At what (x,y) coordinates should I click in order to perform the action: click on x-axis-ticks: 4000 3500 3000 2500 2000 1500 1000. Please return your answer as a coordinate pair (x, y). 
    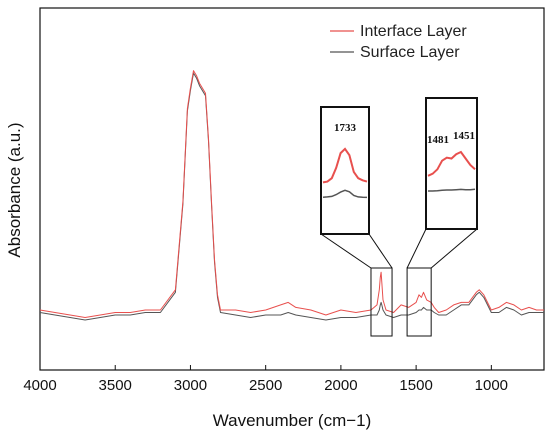
    Looking at the image, I should click on (265, 379).